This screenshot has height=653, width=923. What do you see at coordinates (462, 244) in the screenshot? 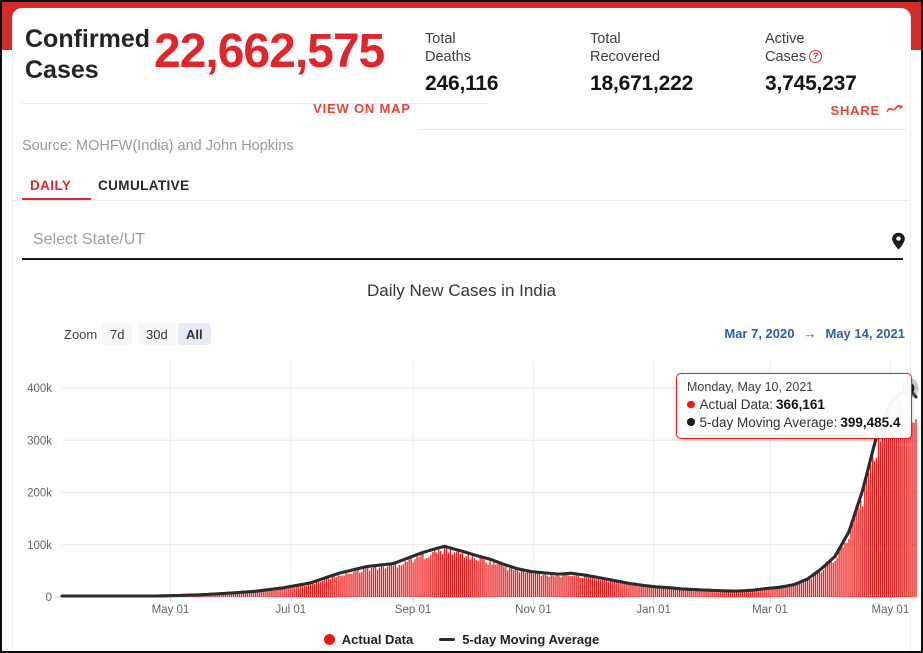
I see `state-select-input` at bounding box center [462, 244].